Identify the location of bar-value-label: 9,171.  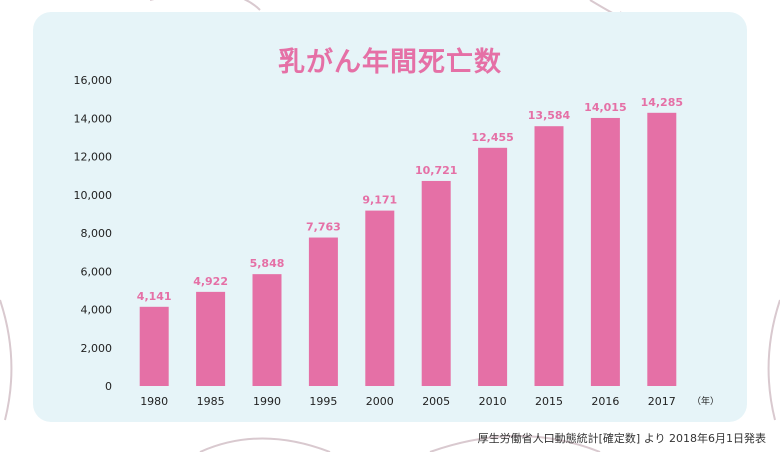
(379, 200).